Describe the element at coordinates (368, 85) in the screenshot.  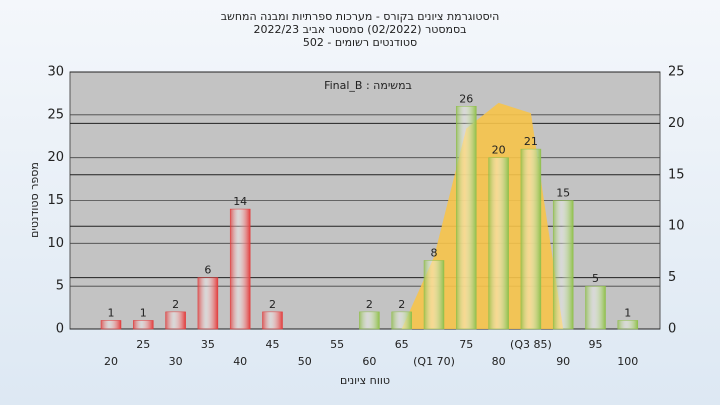
I see `chart-subtitle: Final_B : במשימה` at that location.